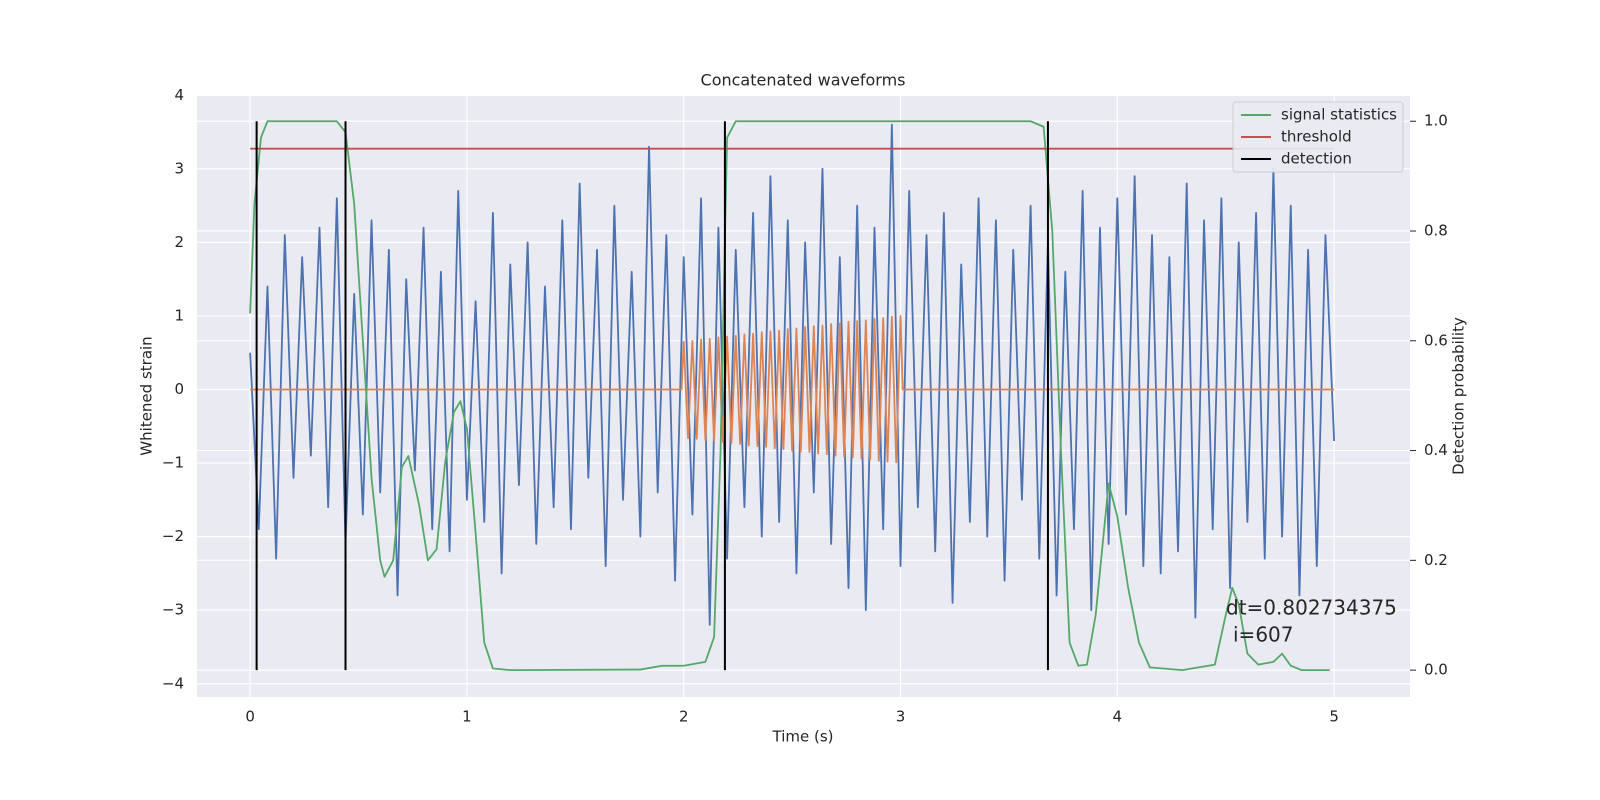  I want to click on y2-tick-label: 1.0, so click(1436, 121).